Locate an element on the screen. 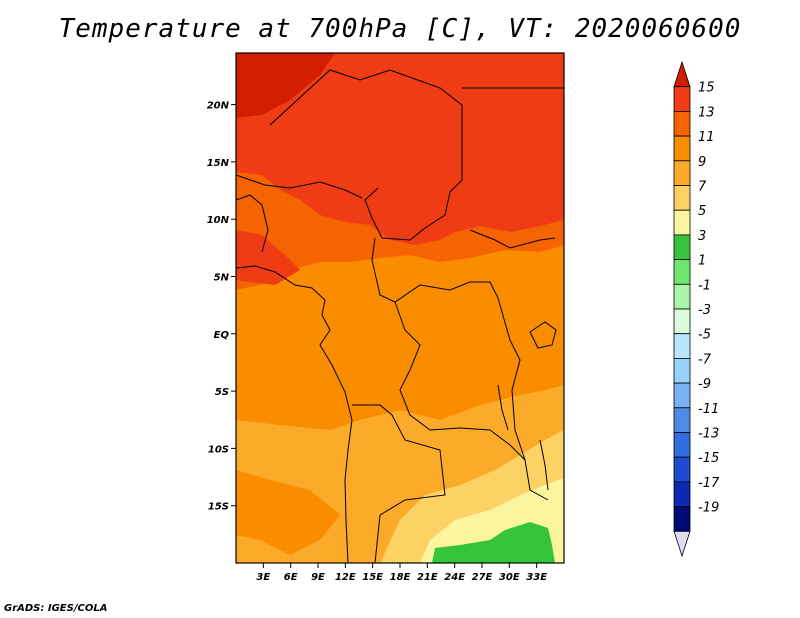 Image resolution: width=800 pixels, height=618 pixels. colorbar-label: -7 is located at coordinates (705, 359).